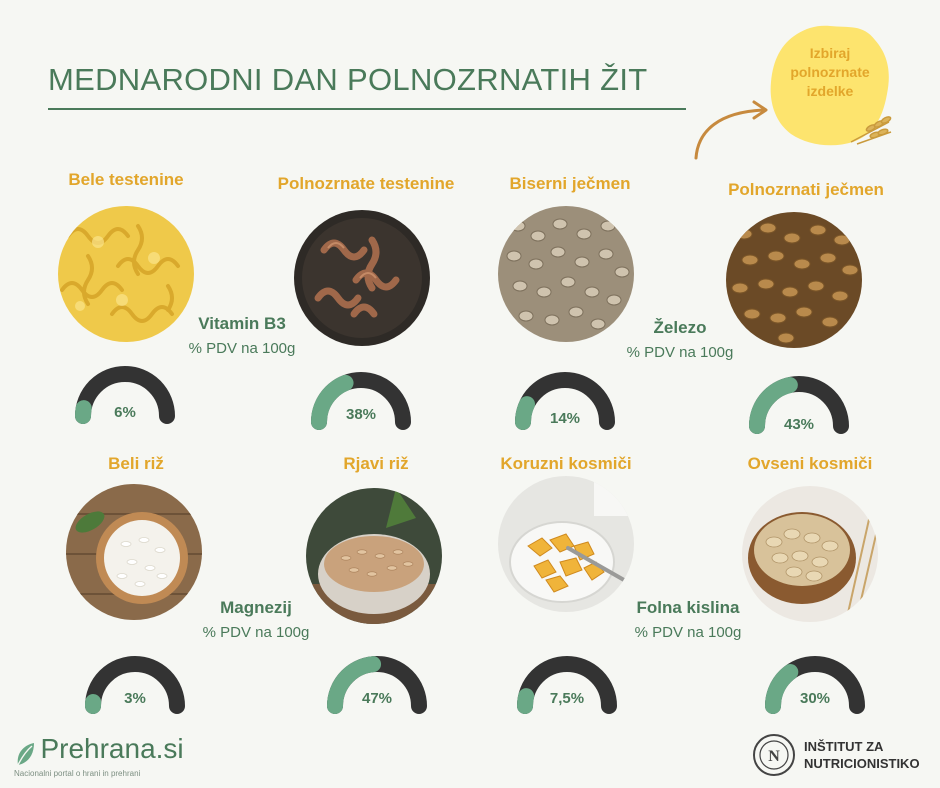 The image size is (940, 788). What do you see at coordinates (815, 685) in the screenshot?
I see `gauge-oat-flakes` at bounding box center [815, 685].